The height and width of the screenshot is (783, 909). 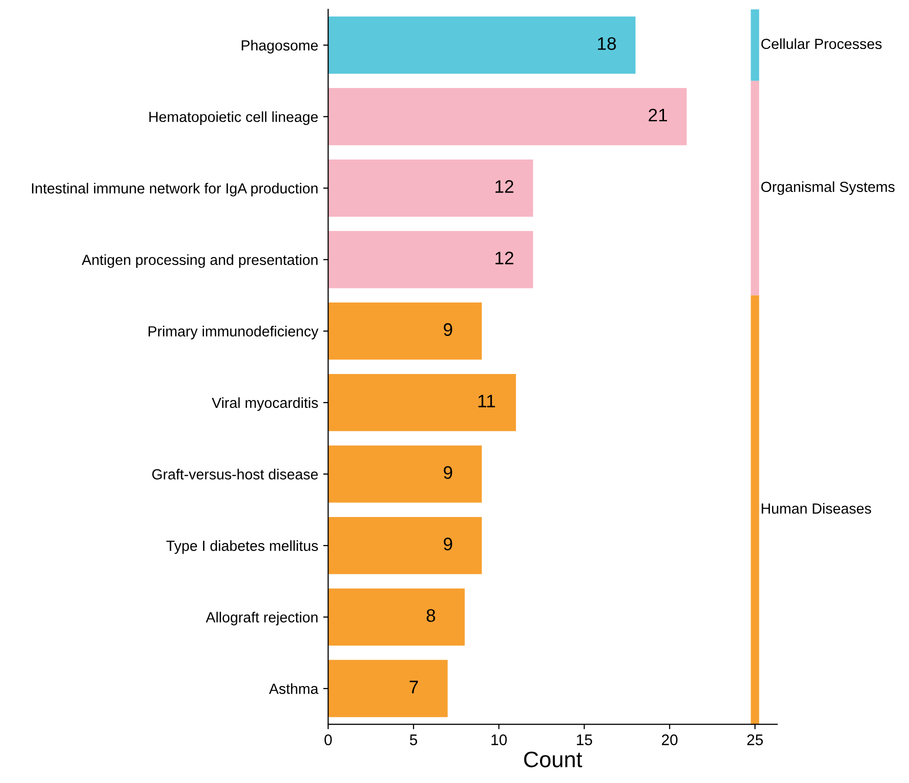 What do you see at coordinates (235, 474) in the screenshot?
I see `y-tick-label: Graft-versus-host disease` at bounding box center [235, 474].